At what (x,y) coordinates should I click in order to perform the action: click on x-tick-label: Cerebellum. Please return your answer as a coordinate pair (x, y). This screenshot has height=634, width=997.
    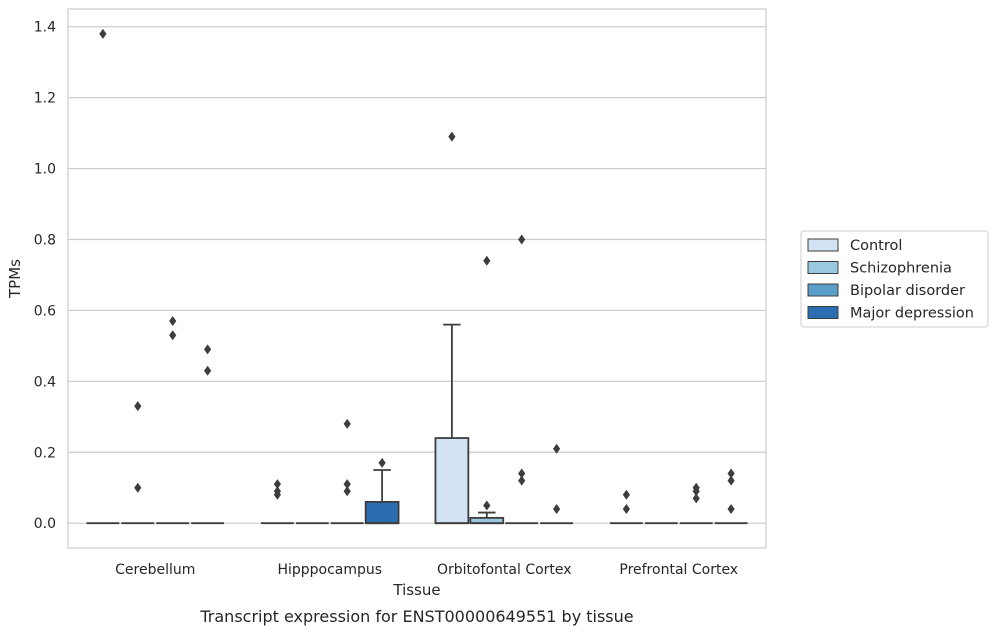
    Looking at the image, I should click on (155, 570).